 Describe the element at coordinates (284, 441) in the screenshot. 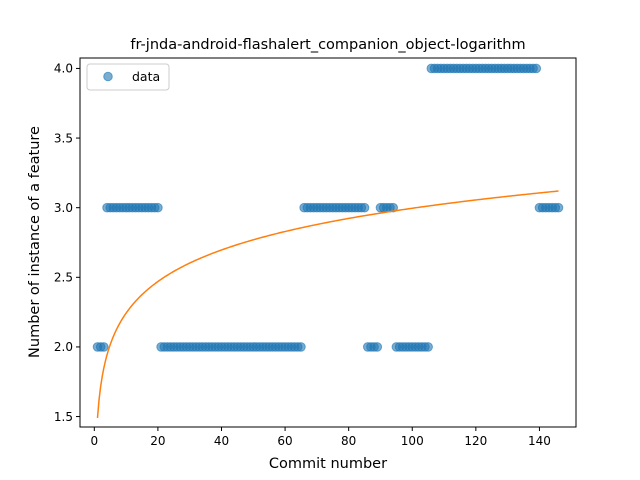

I see `x-tick-label: 60` at that location.